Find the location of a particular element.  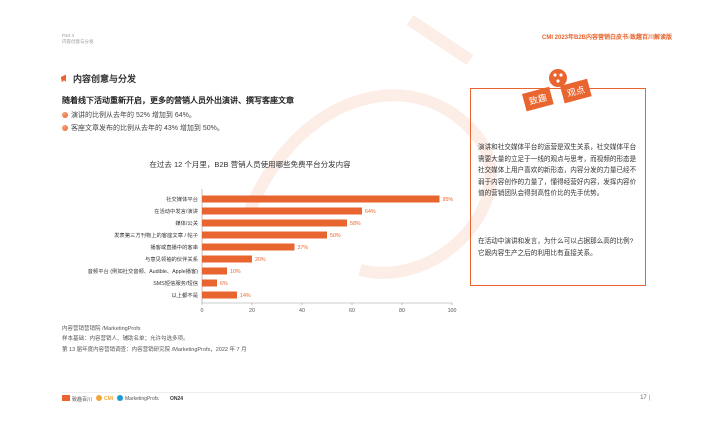

page-number-mark: | is located at coordinates (649, 398).